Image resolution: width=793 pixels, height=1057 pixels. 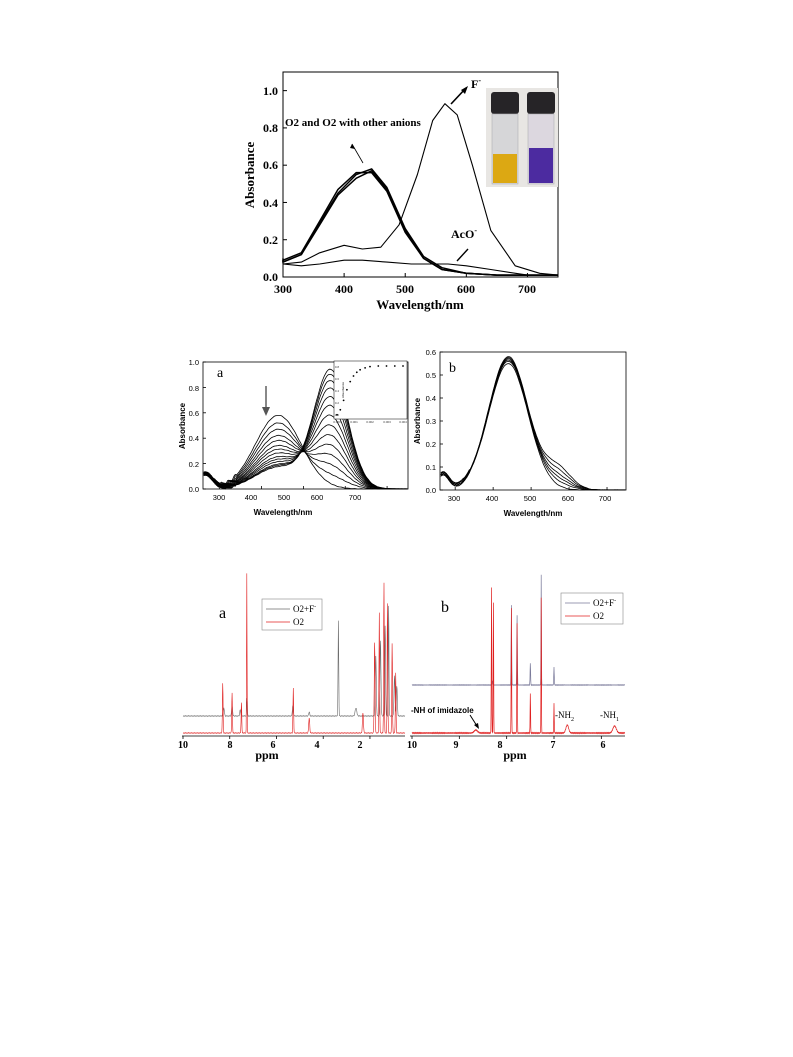 I want to click on top-ylabel: Absorbance, so click(x=249, y=175).